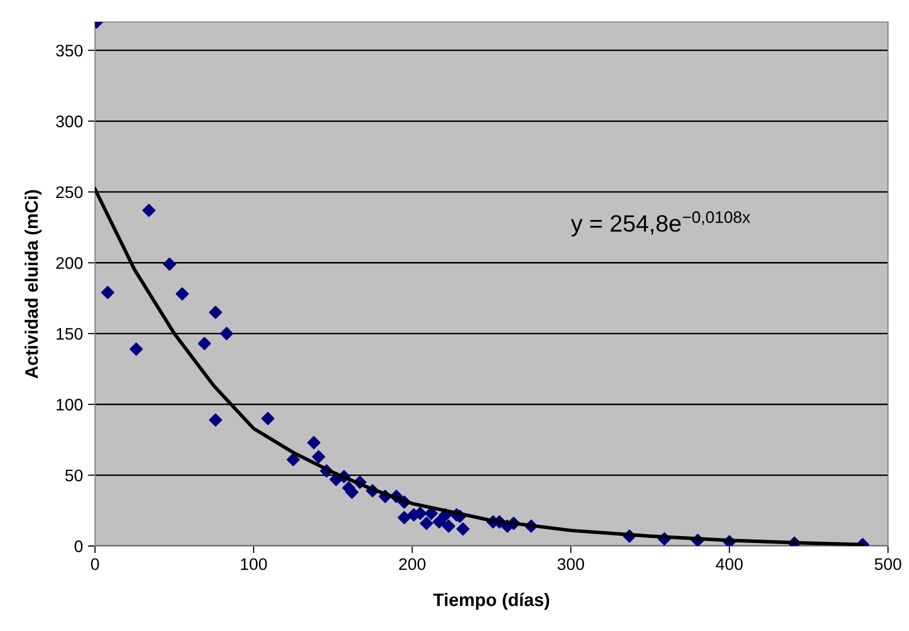 Image resolution: width=909 pixels, height=631 pixels. Describe the element at coordinates (69, 334) in the screenshot. I see `y-tick-label: 150` at that location.